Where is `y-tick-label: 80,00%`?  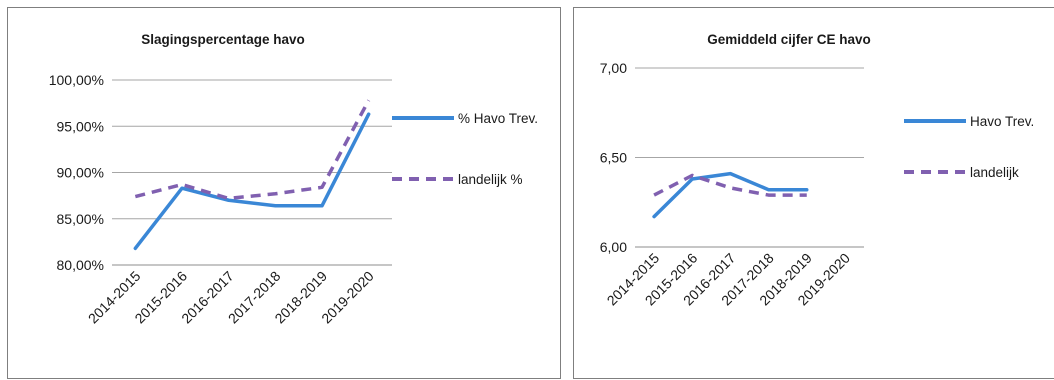 y-tick-label: 80,00% is located at coordinates (80, 265).